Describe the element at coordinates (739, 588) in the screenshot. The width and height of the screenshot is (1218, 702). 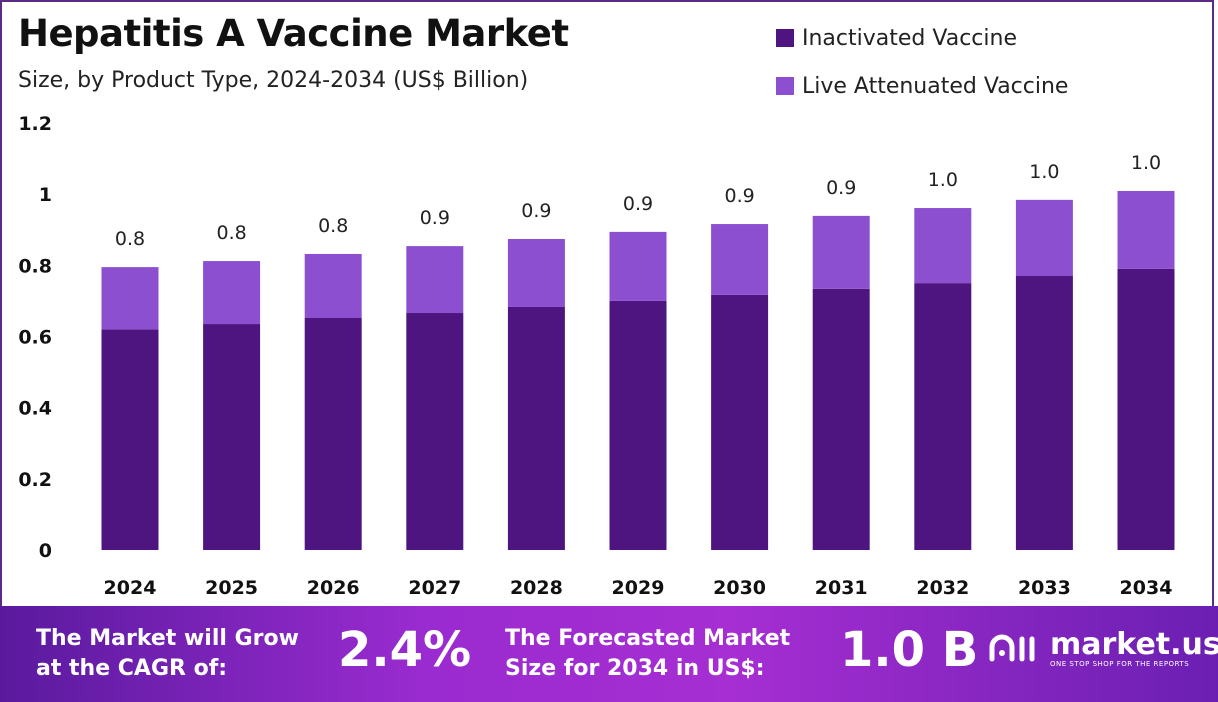
I see `x-tick-label: 2030` at that location.